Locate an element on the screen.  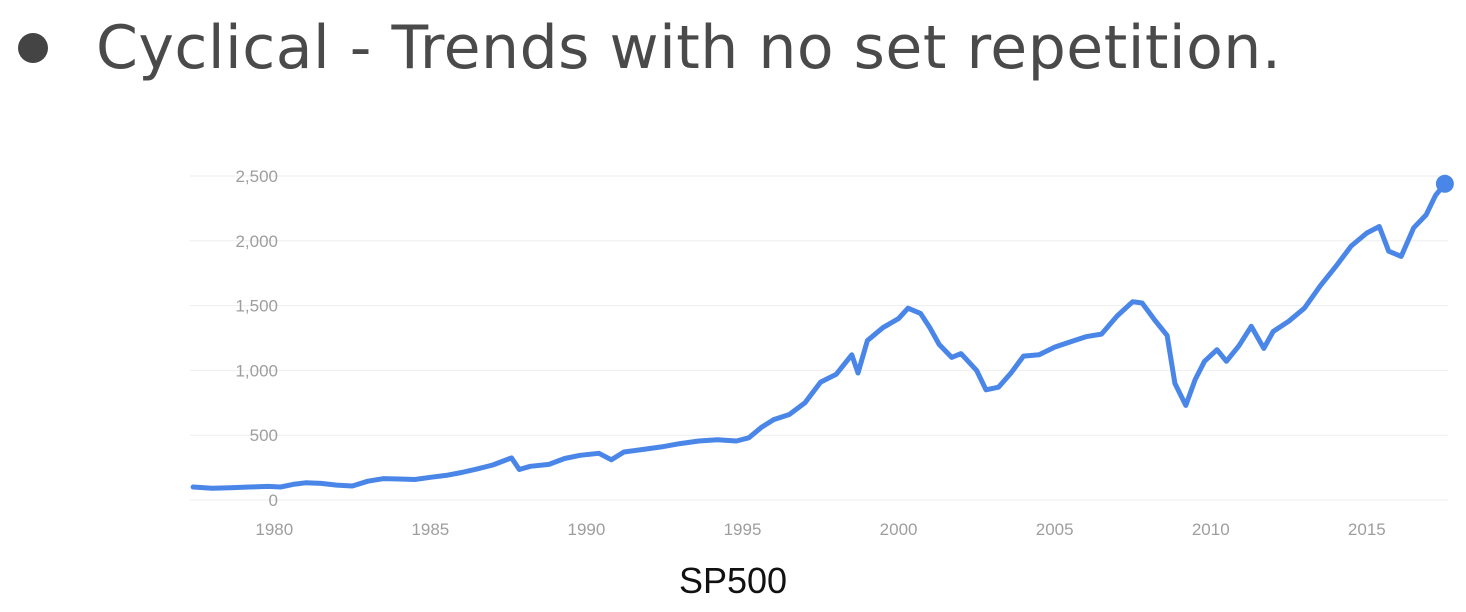
x-tick-label: 1985 is located at coordinates (430, 529).